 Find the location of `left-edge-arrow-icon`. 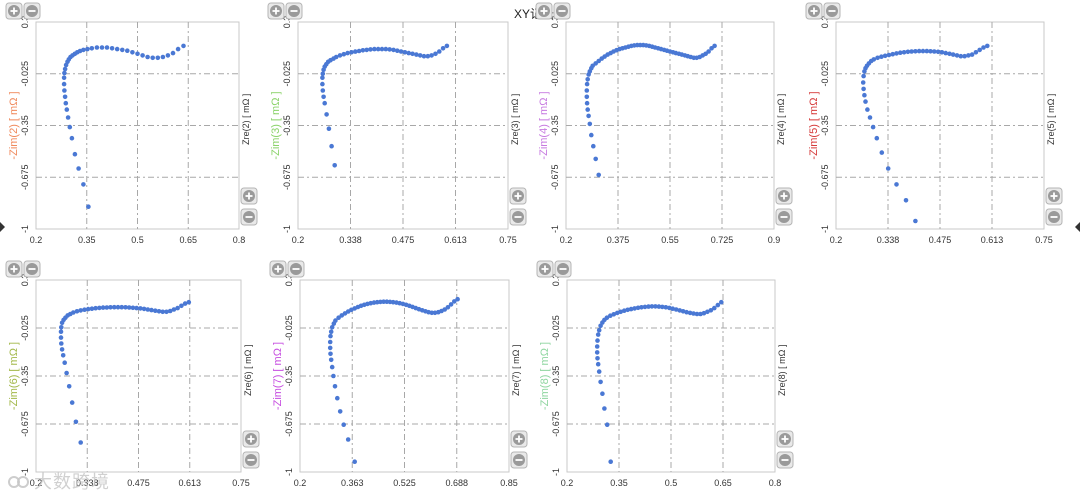

left-edge-arrow-icon is located at coordinates (2, 227).